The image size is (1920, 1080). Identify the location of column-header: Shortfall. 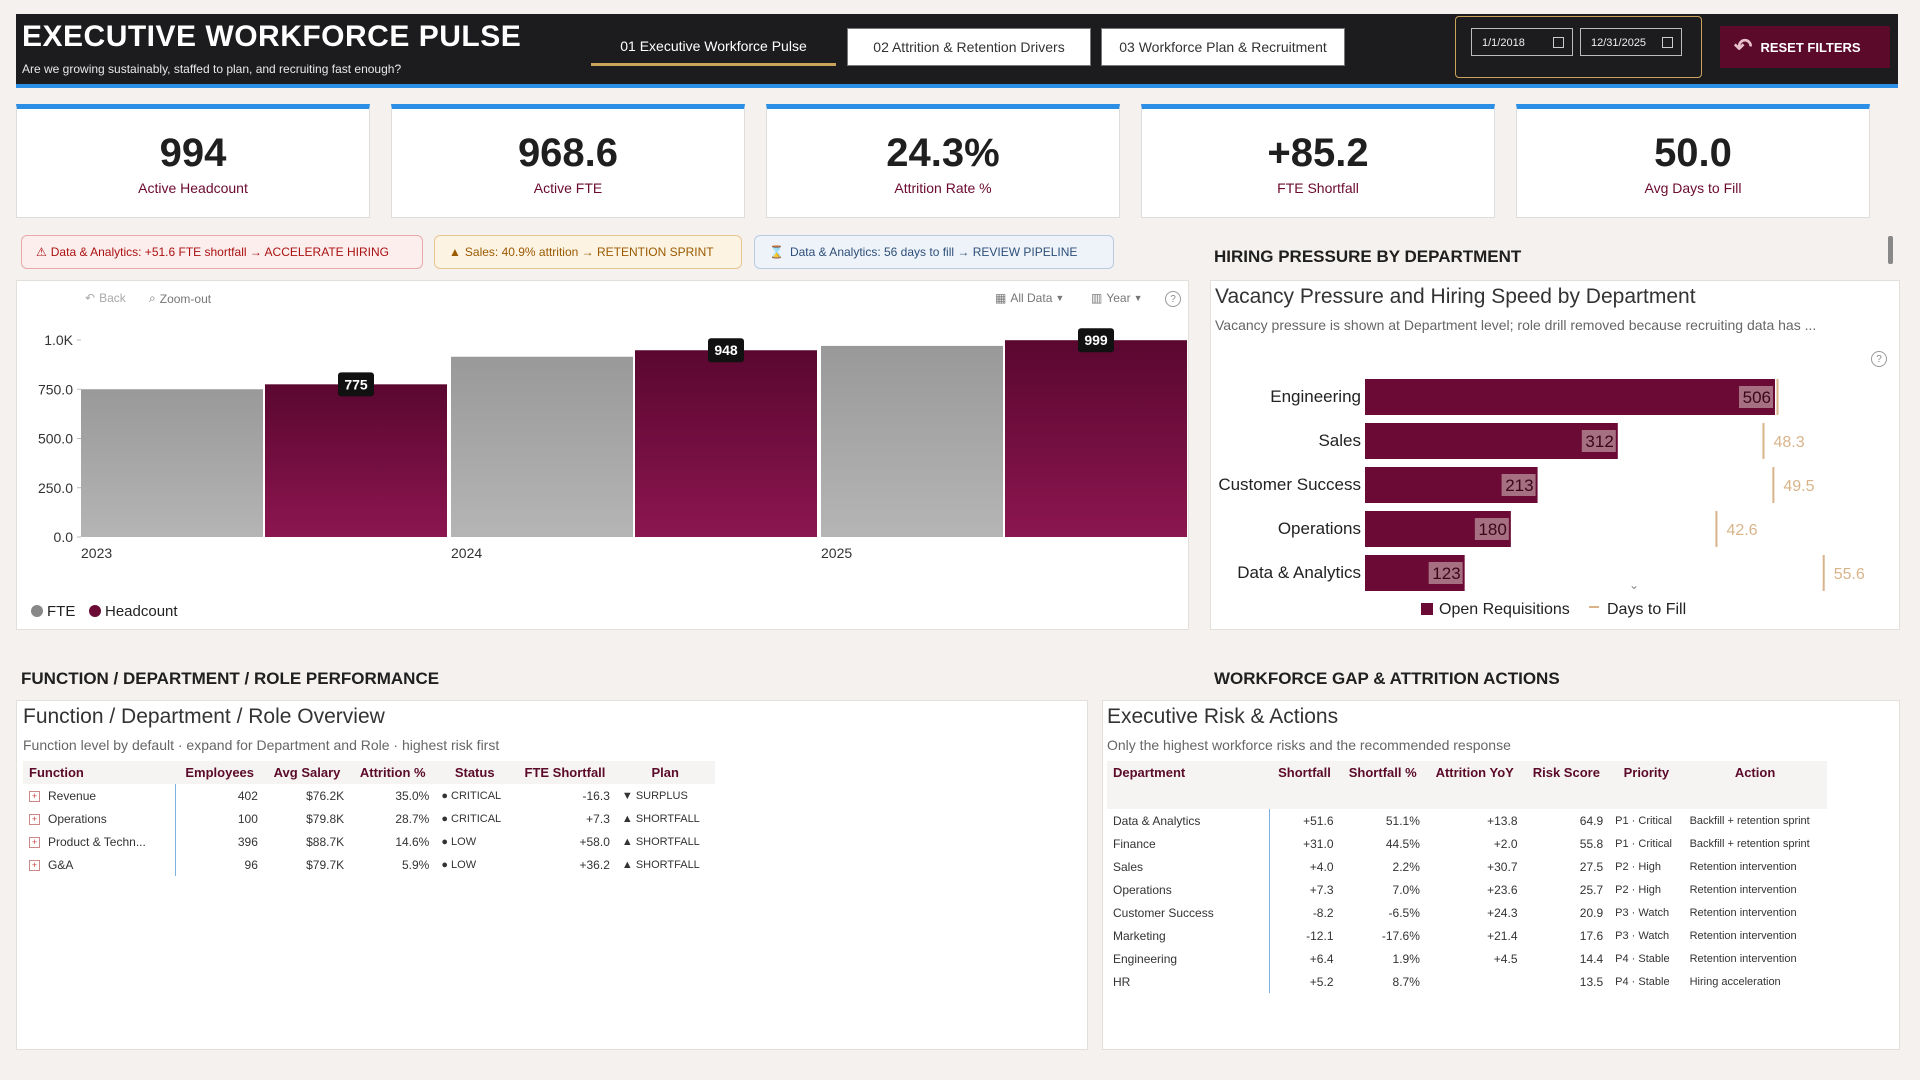
(1304, 785).